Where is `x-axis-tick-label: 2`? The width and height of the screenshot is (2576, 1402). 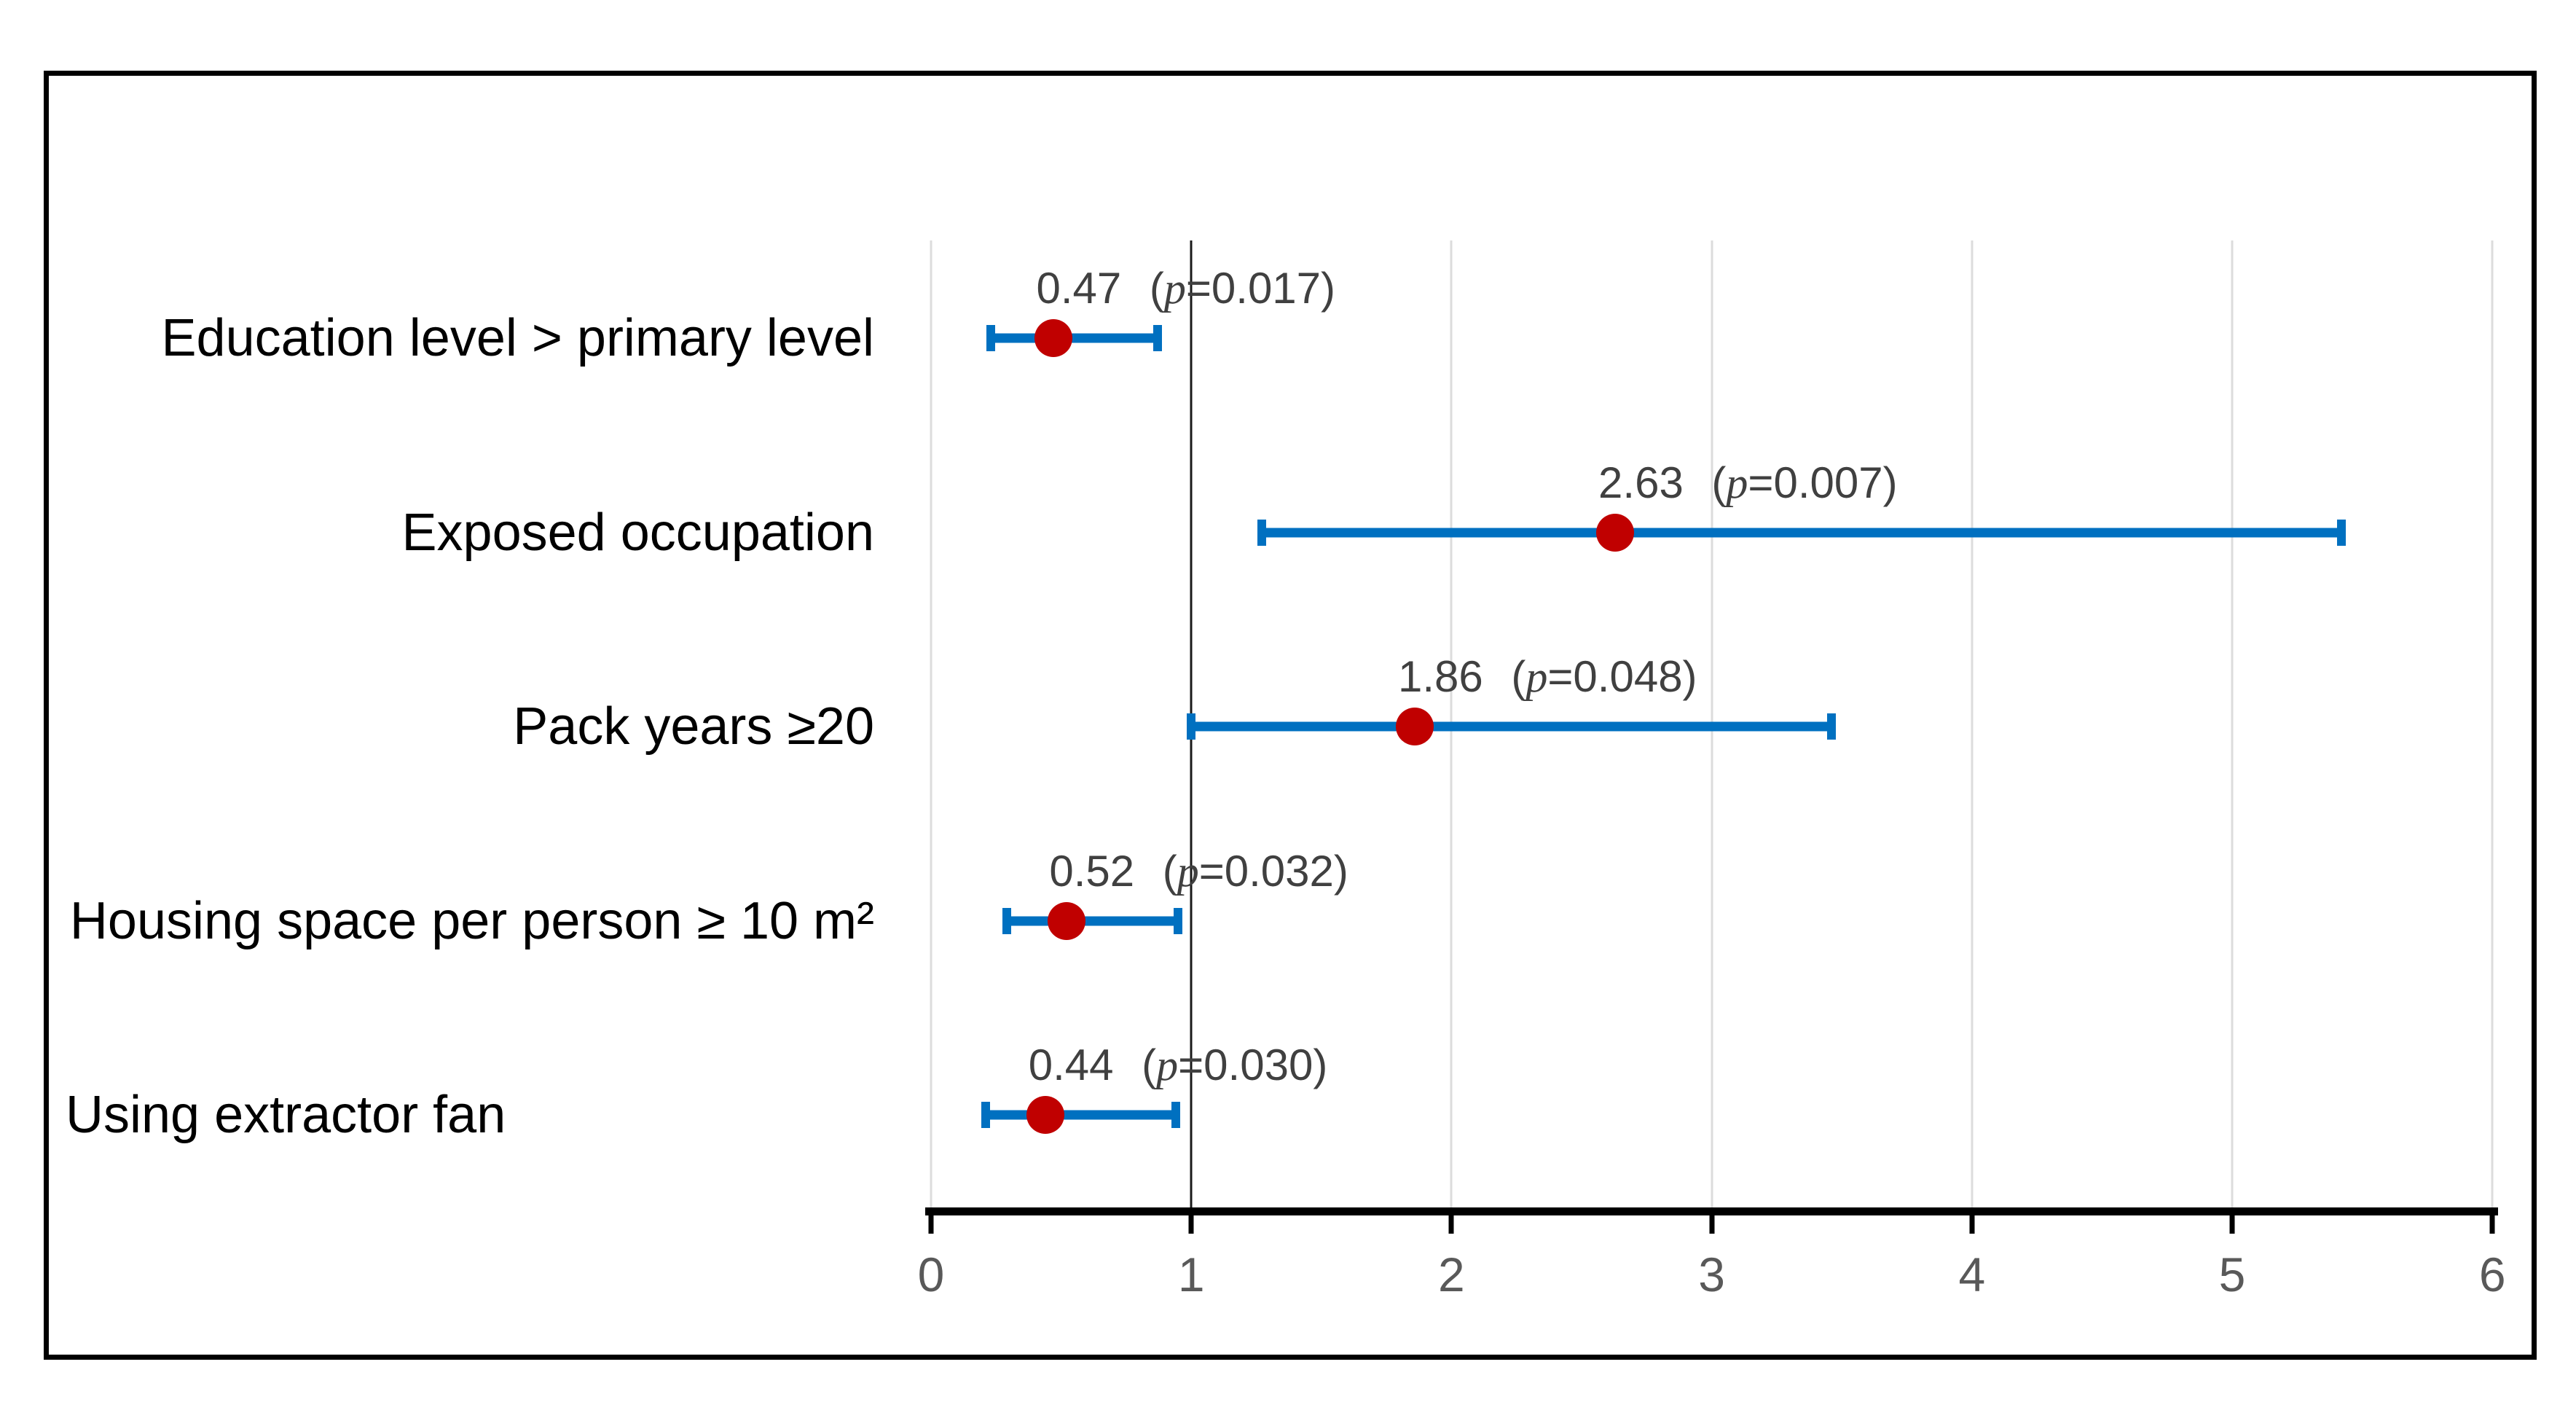
x-axis-tick-label: 2 is located at coordinates (1451, 1275).